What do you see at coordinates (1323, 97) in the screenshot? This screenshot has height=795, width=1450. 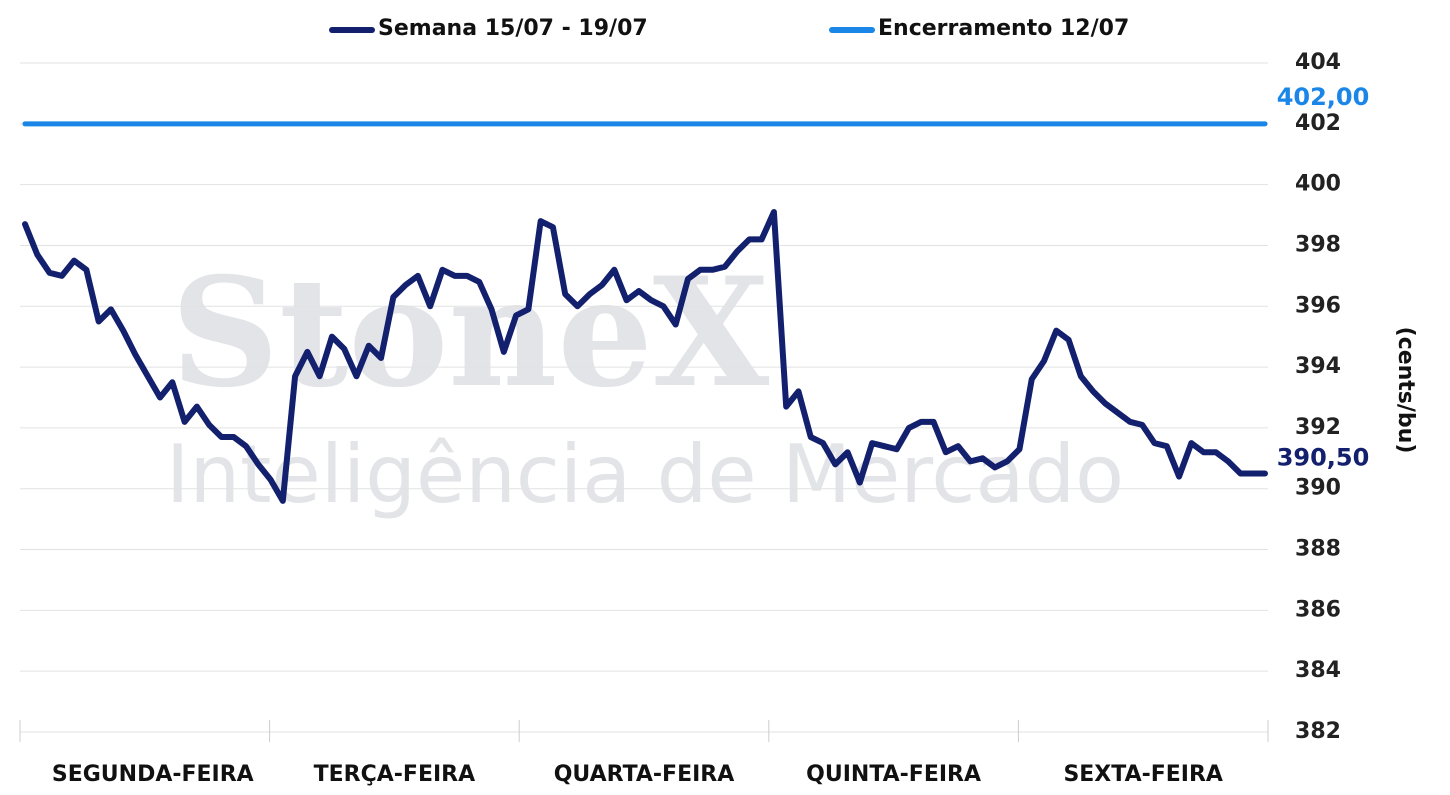 I see `value-label: 402,00` at bounding box center [1323, 97].